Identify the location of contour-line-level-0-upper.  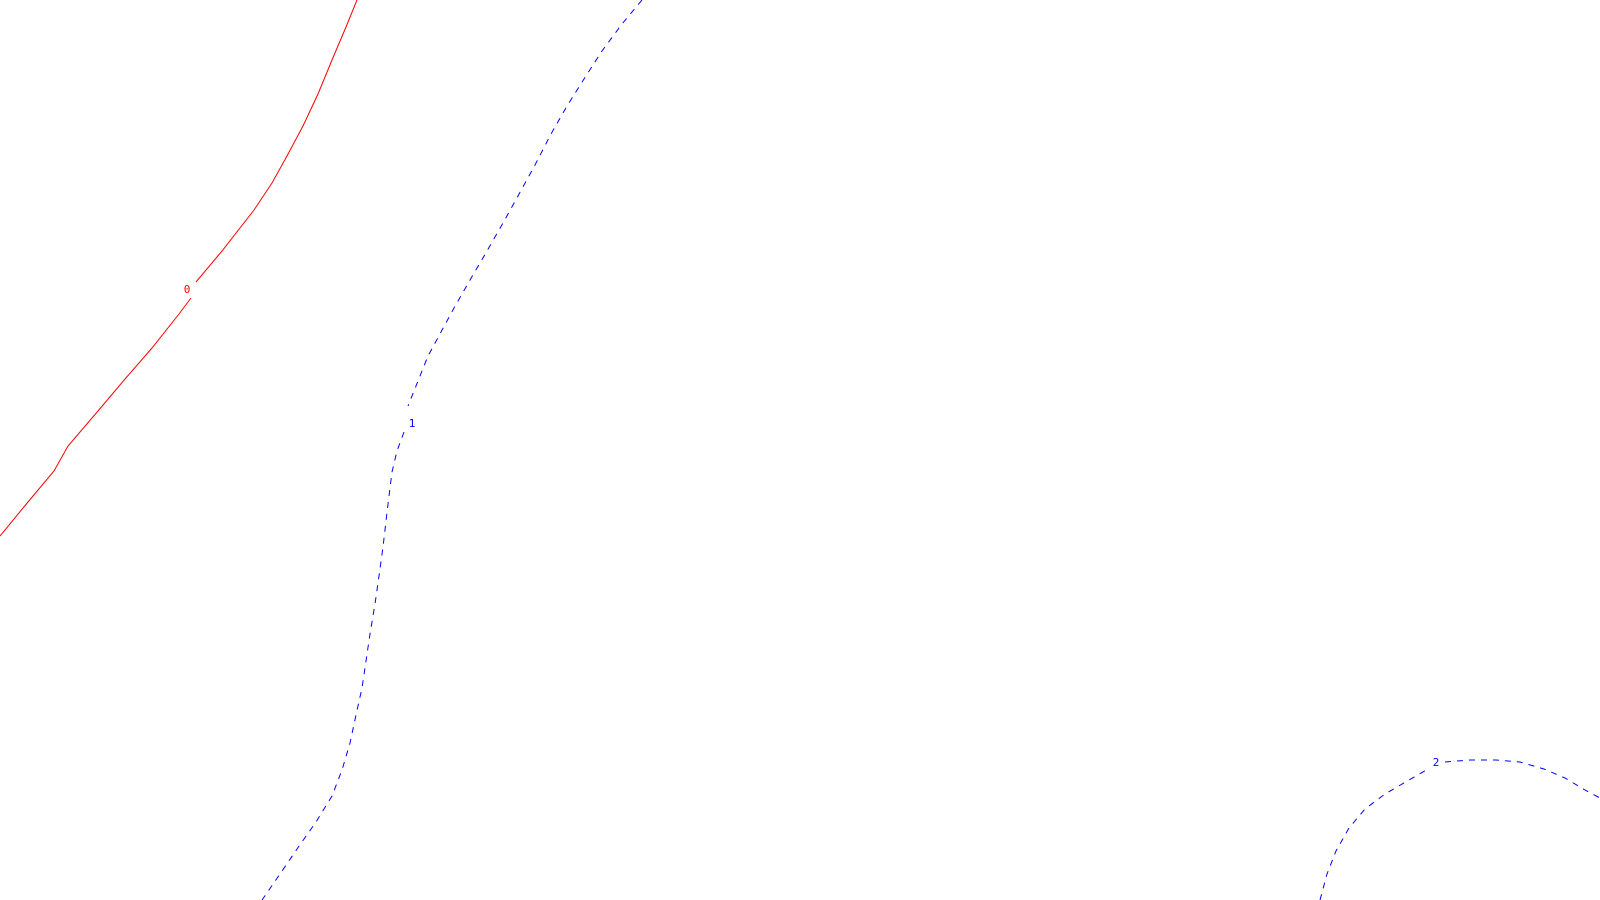
(276, 141).